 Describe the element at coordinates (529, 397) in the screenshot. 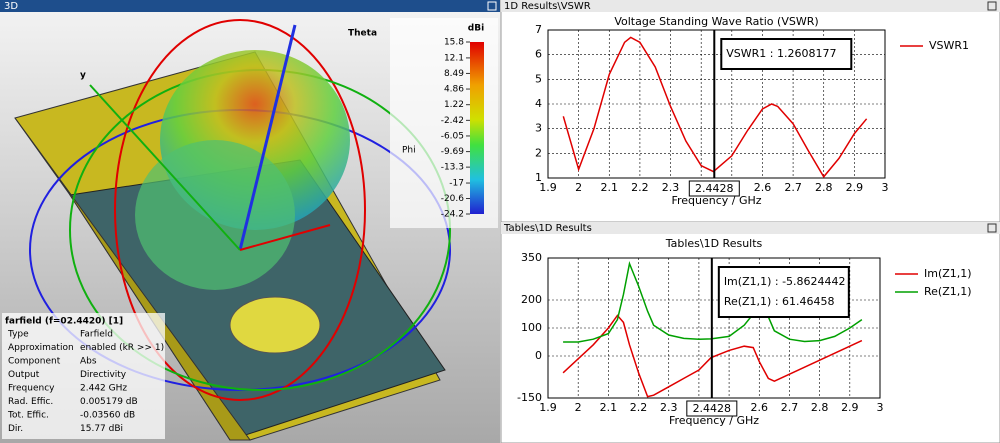

I see `y-tick-label: -150` at that location.